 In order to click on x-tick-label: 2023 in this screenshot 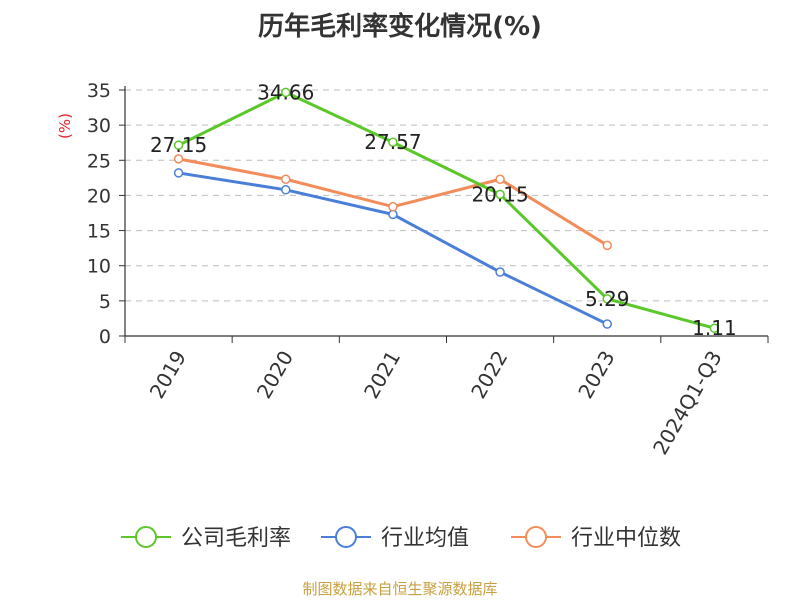, I will do `click(596, 375)`.